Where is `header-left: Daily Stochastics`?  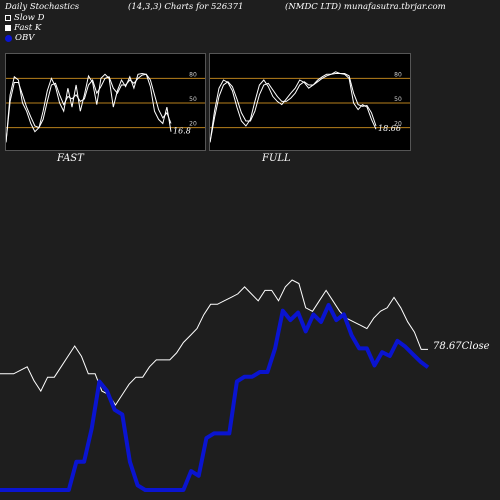
header-left: Daily Stochastics is located at coordinates (42, 7).